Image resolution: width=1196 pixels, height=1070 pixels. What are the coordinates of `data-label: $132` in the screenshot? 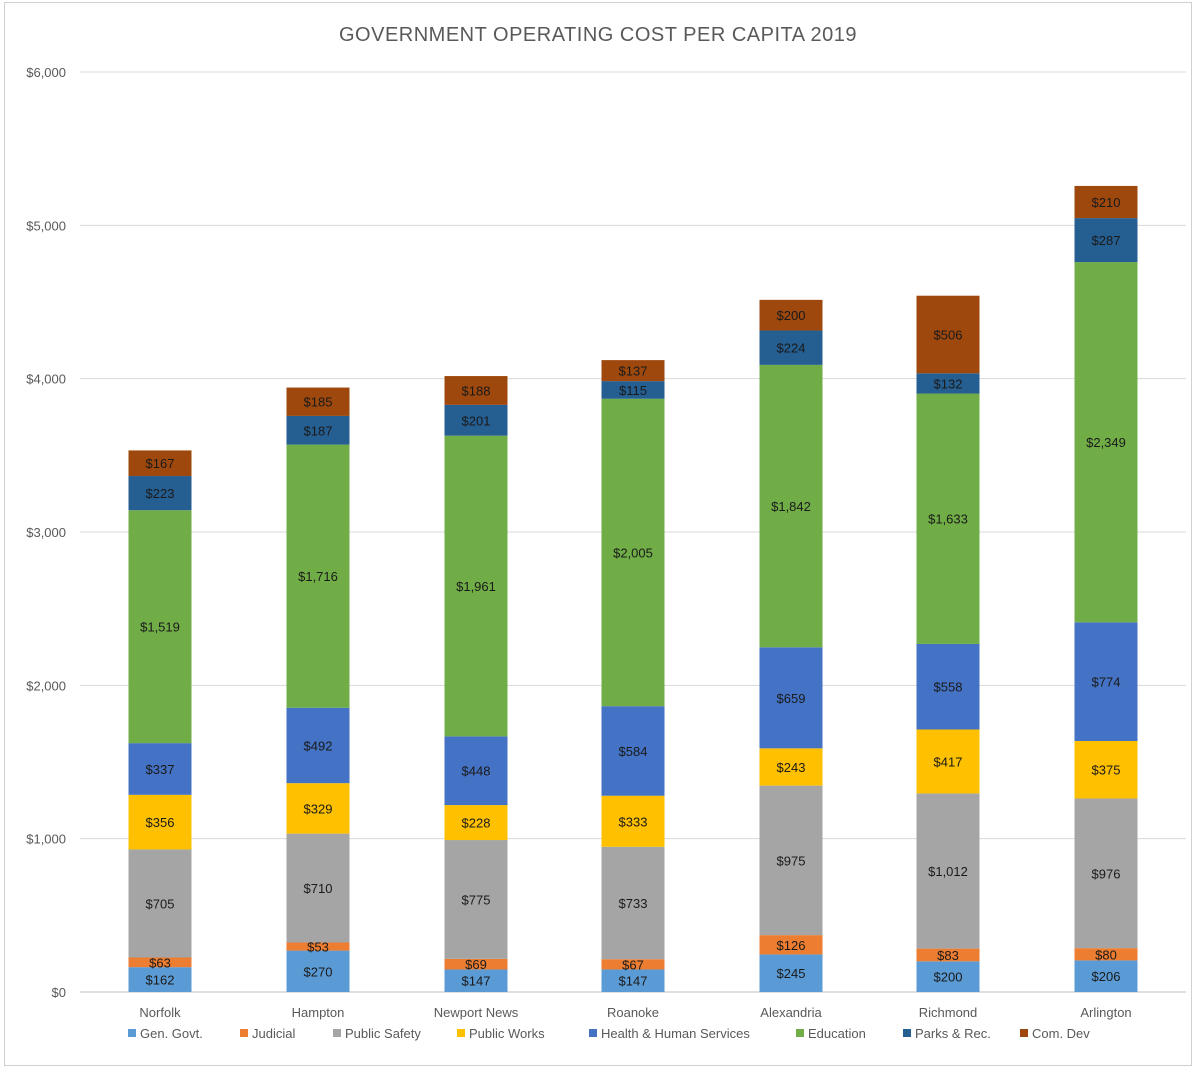 It's located at (948, 383).